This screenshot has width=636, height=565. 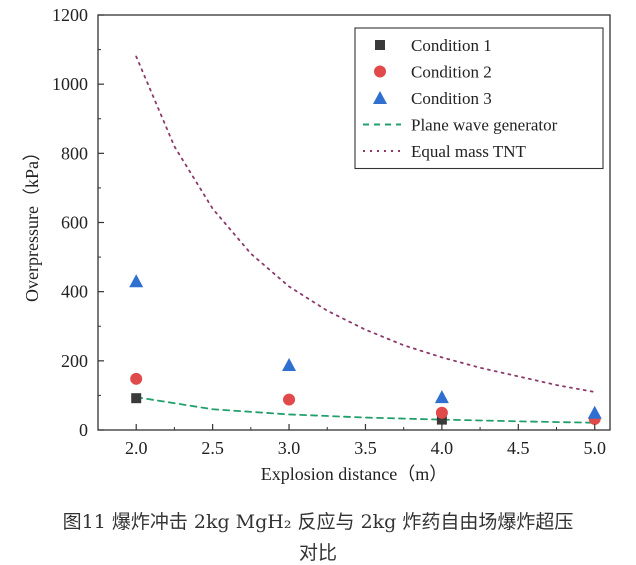 What do you see at coordinates (317, 553) in the screenshot?
I see `figure-caption-continued: 对比` at bounding box center [317, 553].